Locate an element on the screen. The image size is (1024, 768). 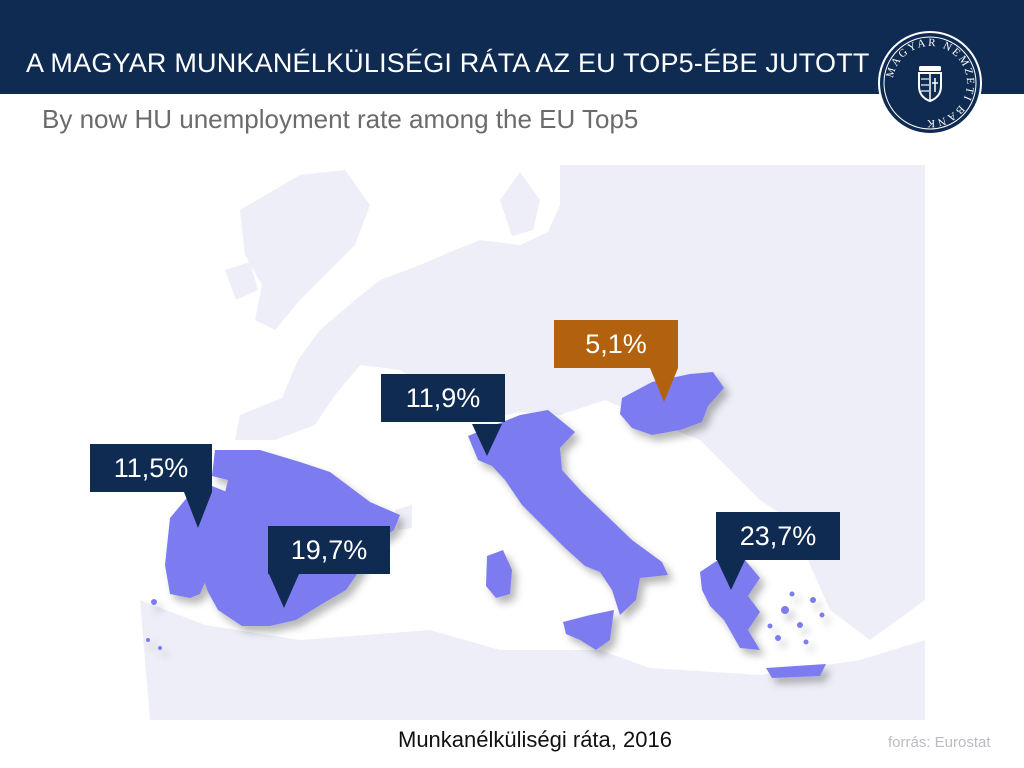
pointer-greece is located at coordinates (731, 574).